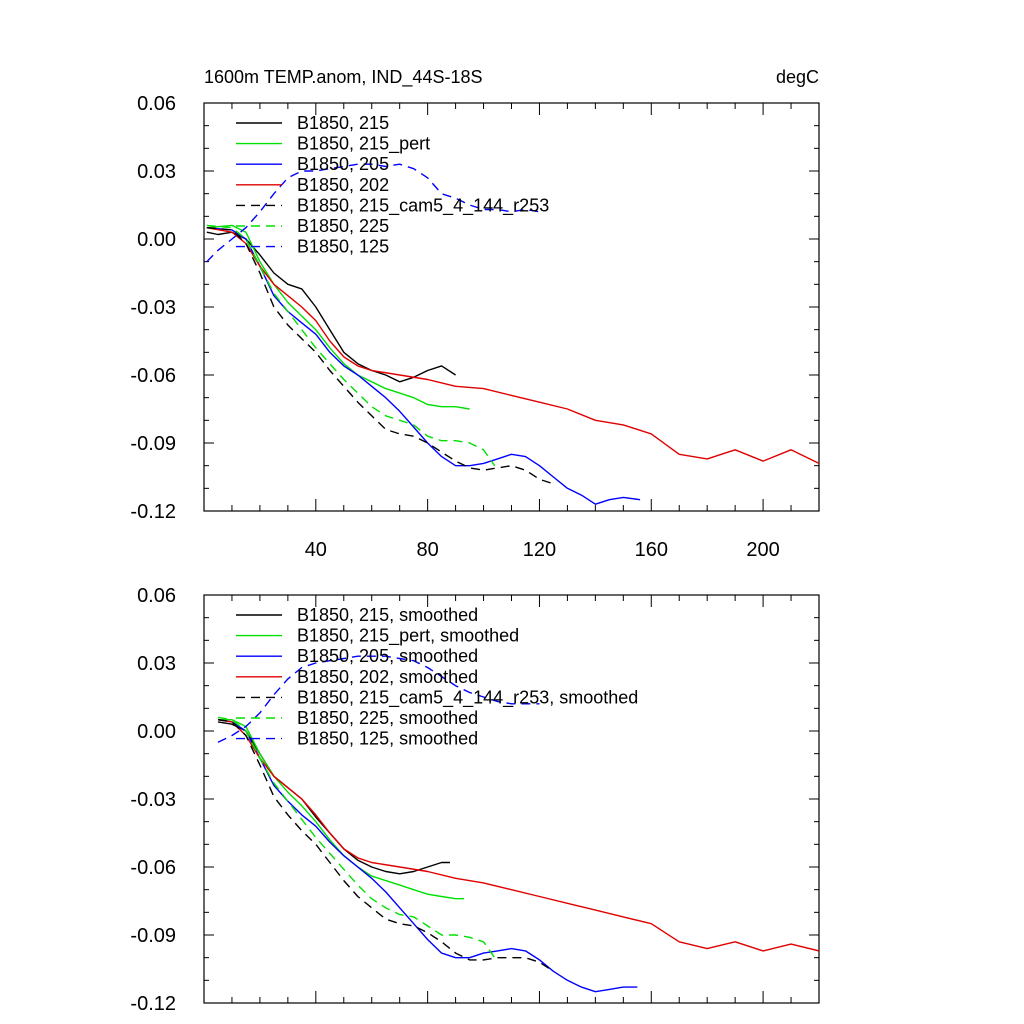 The height and width of the screenshot is (1024, 1024). I want to click on chart-title: 1600m TEMP.anom, IND_44S-18S, so click(343, 77).